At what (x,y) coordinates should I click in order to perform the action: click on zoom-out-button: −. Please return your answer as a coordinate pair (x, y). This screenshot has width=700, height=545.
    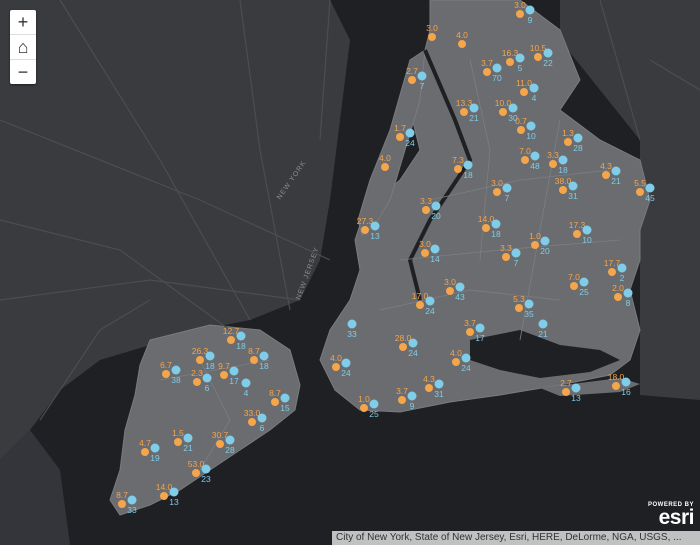
    Looking at the image, I should click on (23, 72).